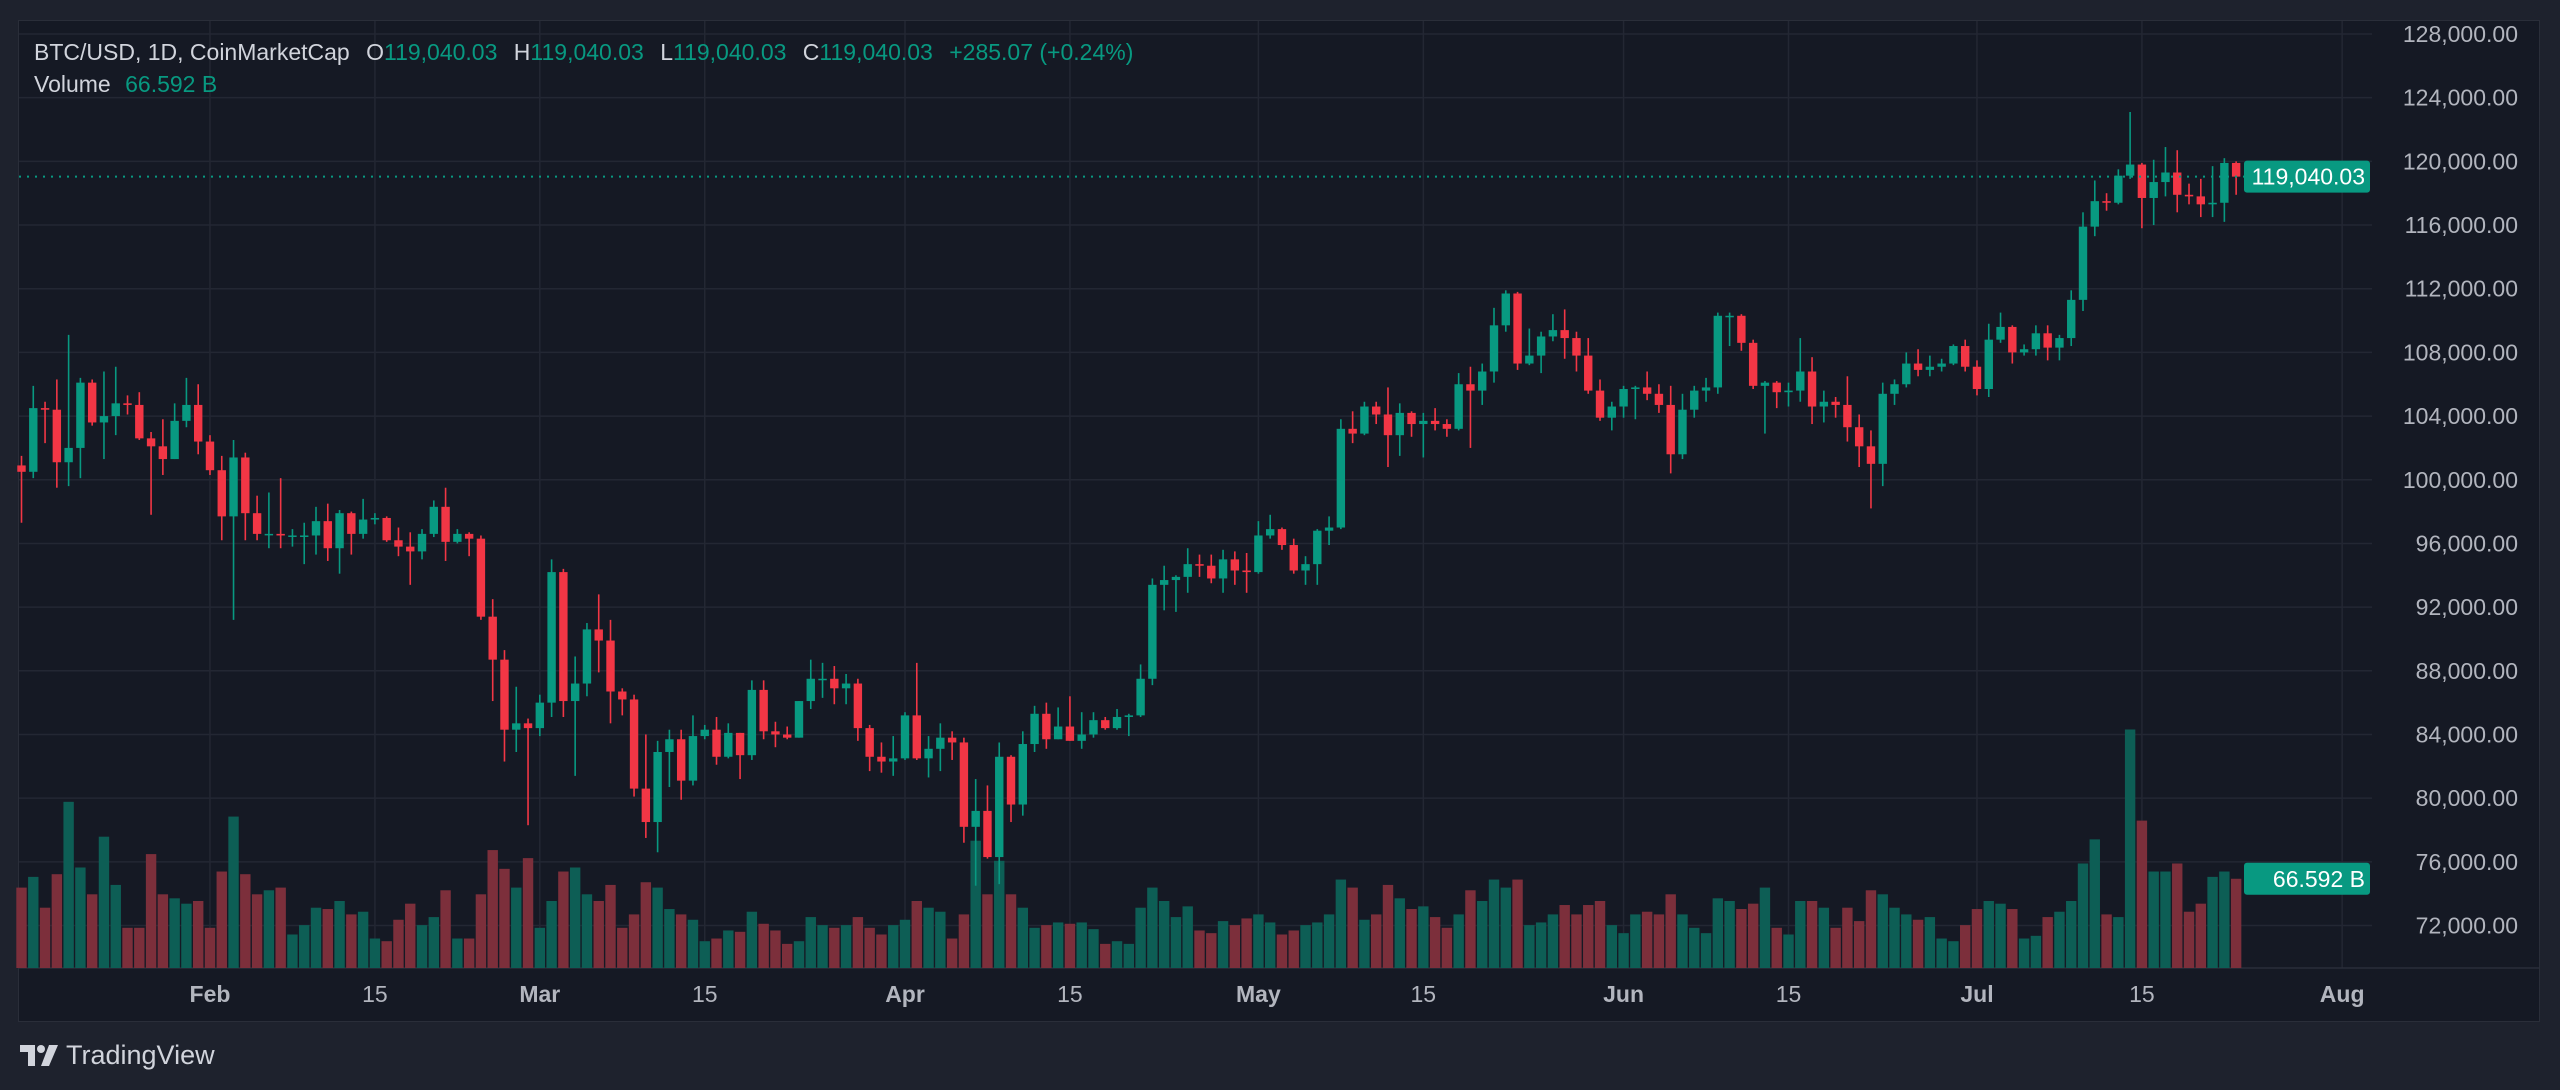 Image resolution: width=2560 pixels, height=1090 pixels. What do you see at coordinates (117, 1055) in the screenshot?
I see `tradingview-brand: TradingView` at bounding box center [117, 1055].